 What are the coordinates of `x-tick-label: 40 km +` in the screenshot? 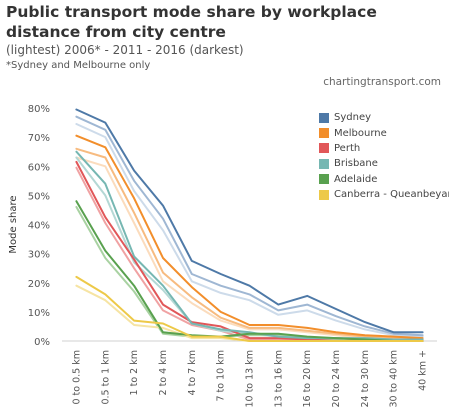 It's located at (423, 370).